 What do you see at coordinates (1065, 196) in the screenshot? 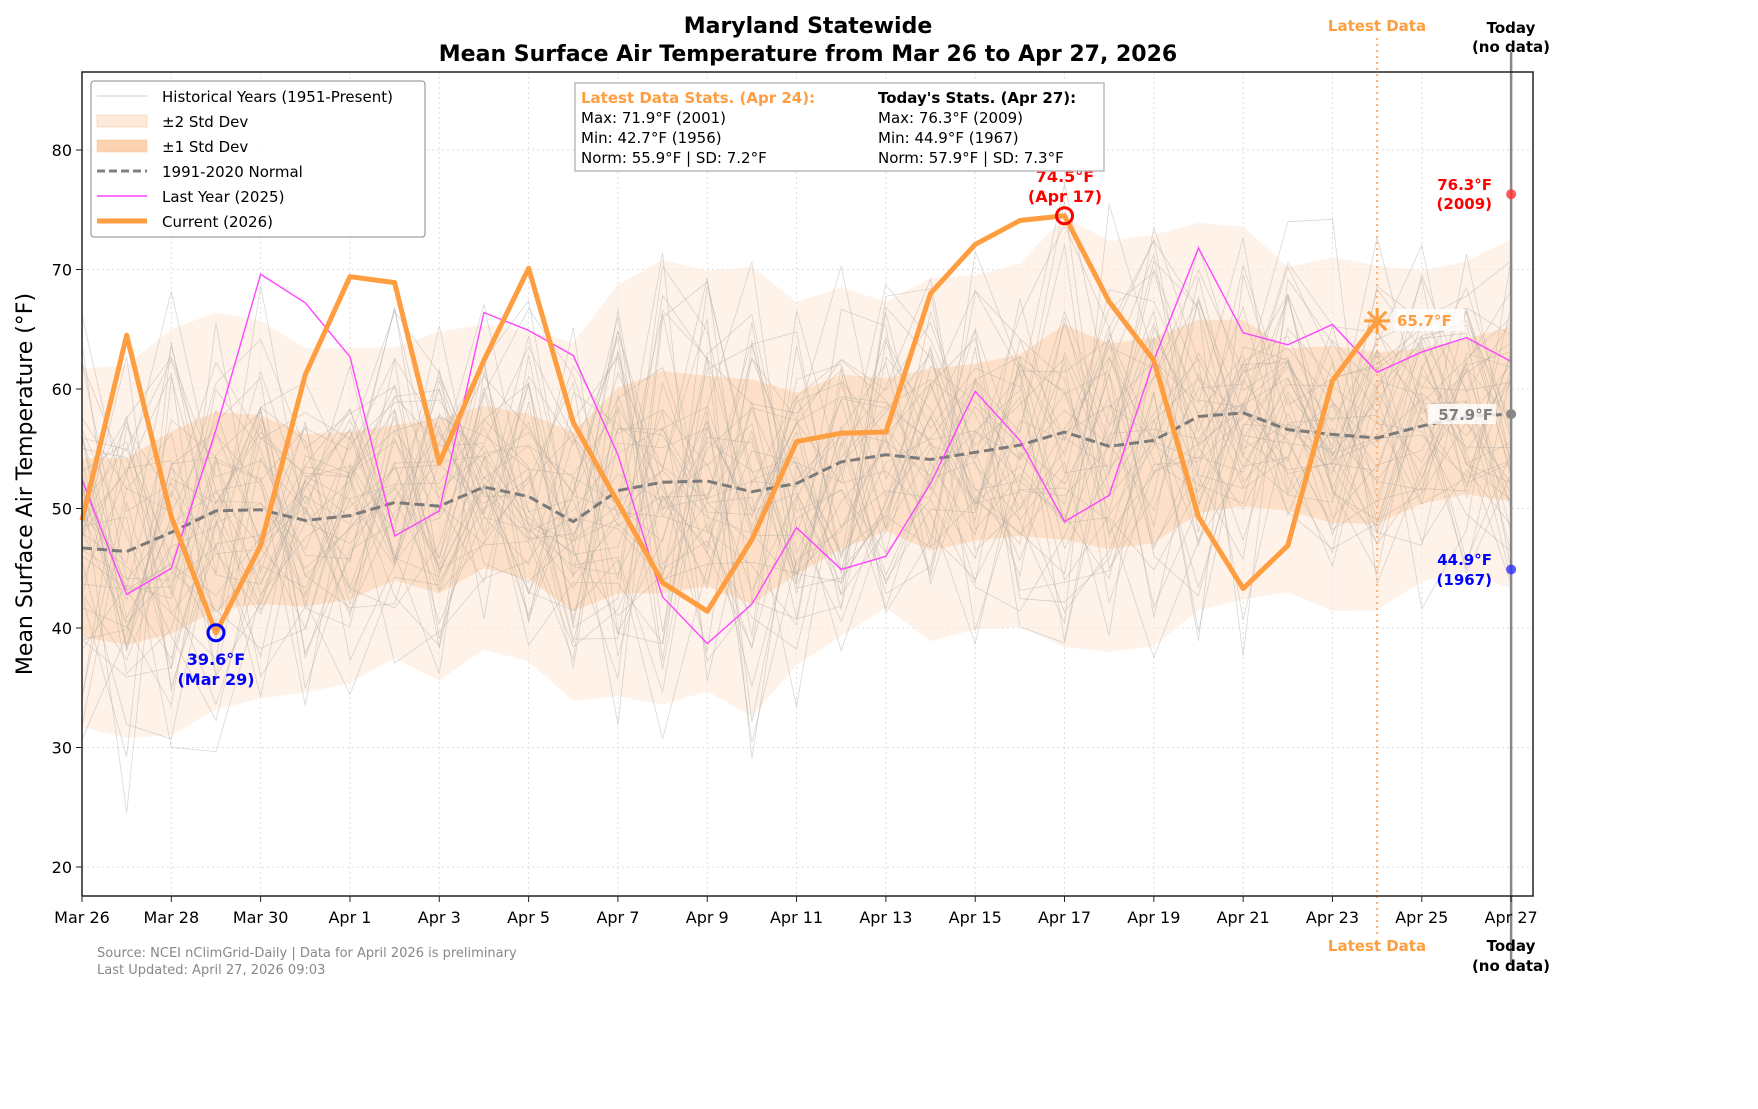
I see `max-date-label: (Apr 17)` at bounding box center [1065, 196].